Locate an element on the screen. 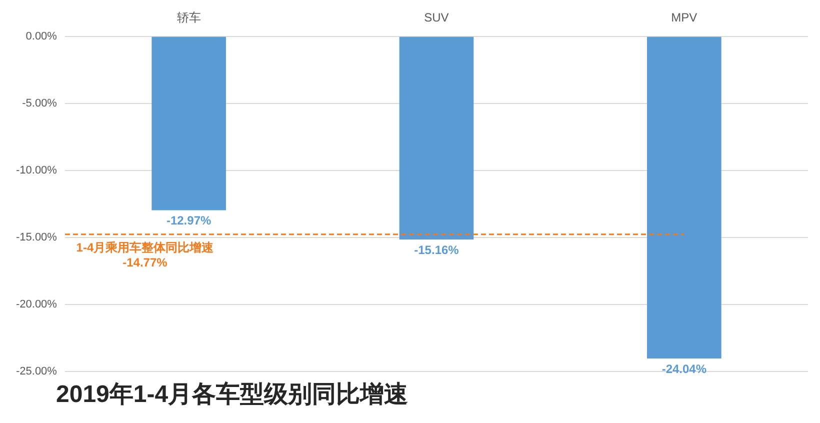 This screenshot has height=423, width=820. data-label: -24.04% is located at coordinates (684, 369).